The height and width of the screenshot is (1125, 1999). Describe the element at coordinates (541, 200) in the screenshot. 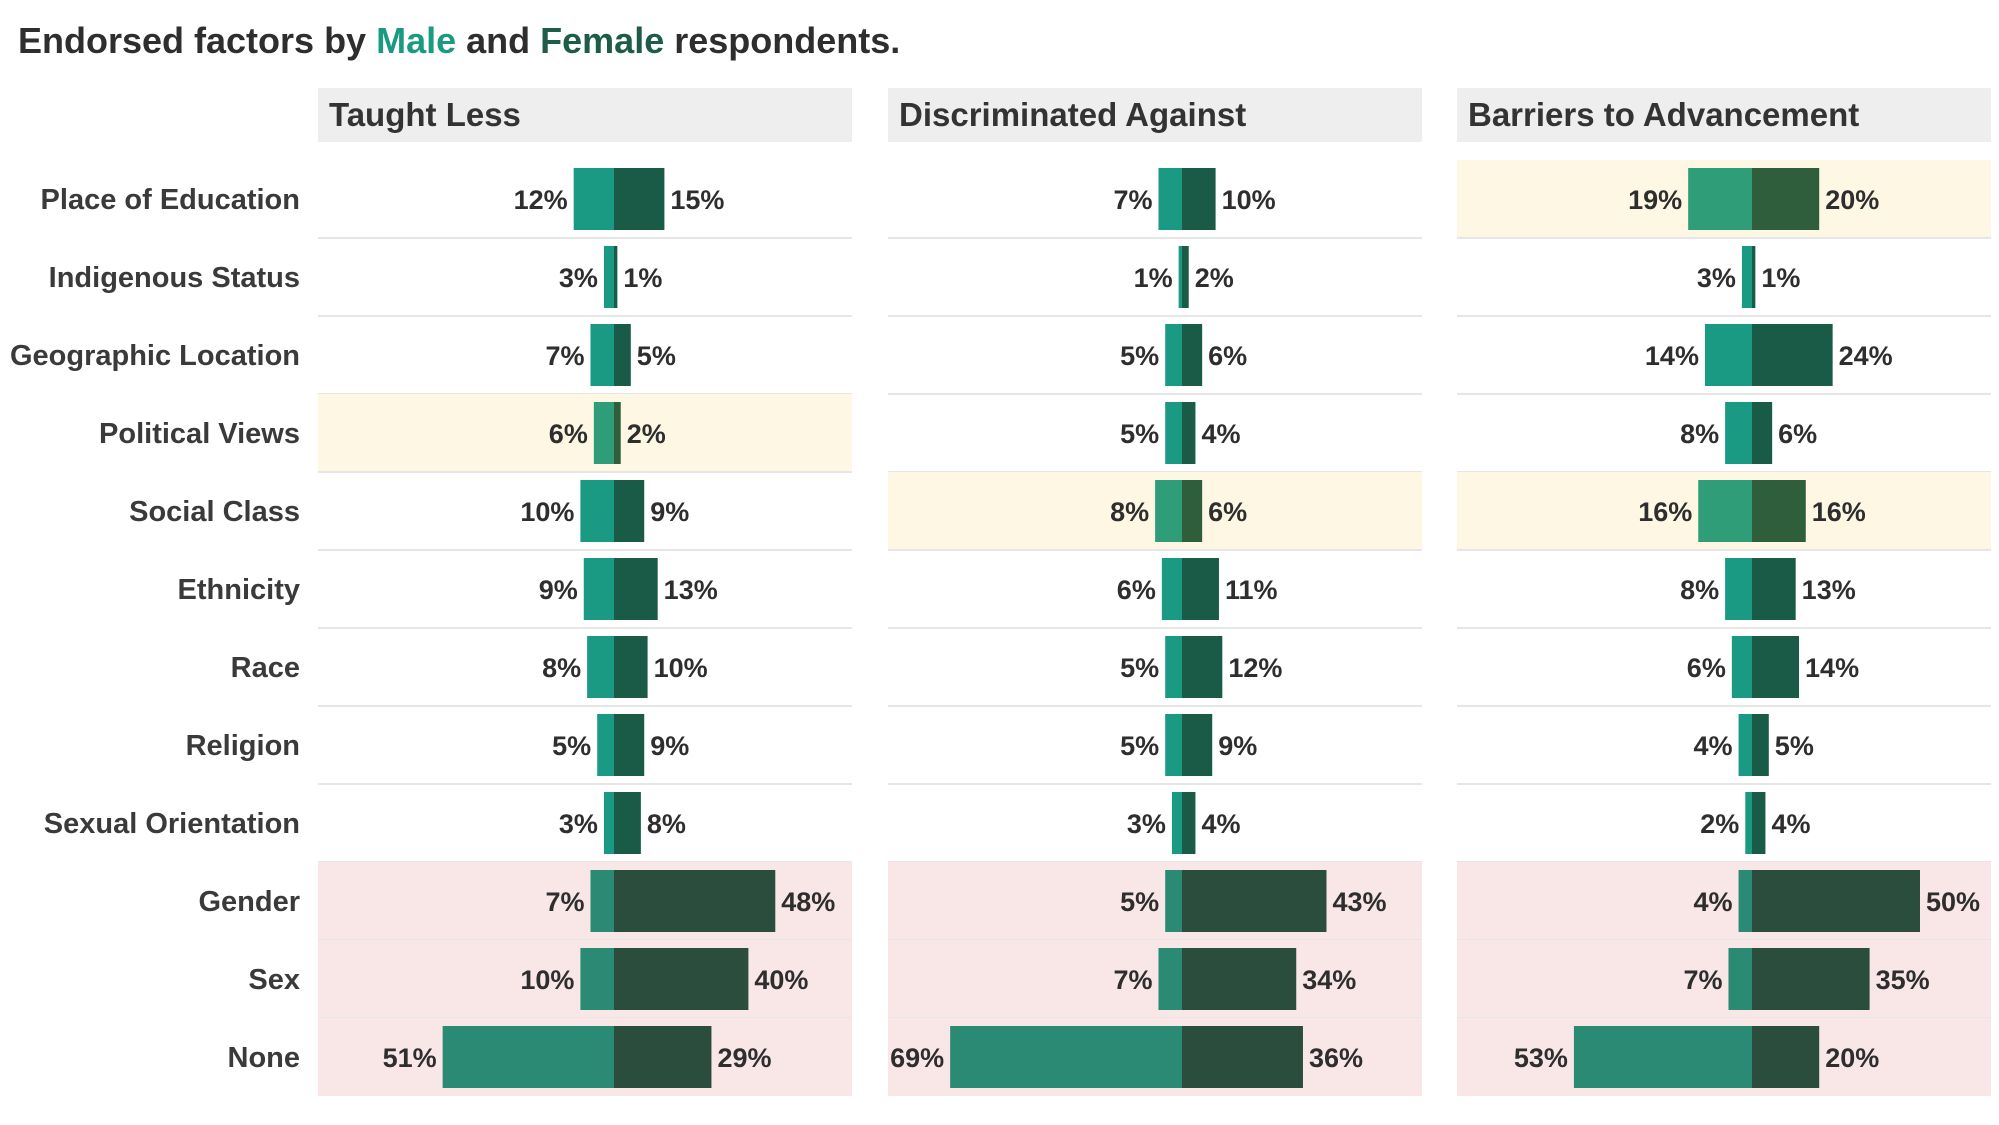

I see `value-label-male: 12%` at that location.